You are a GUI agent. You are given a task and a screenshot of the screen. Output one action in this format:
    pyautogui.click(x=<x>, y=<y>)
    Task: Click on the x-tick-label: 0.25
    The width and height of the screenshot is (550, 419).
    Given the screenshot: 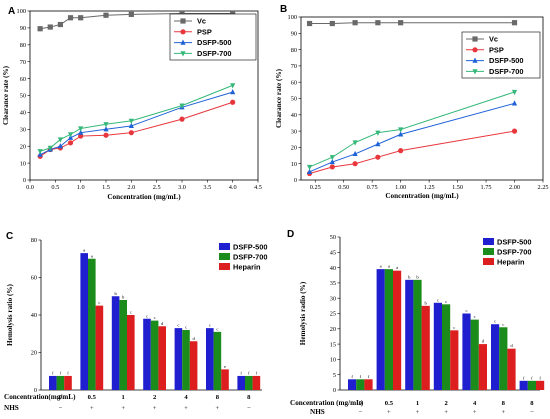 What is the action you would take?
    pyautogui.click(x=315, y=187)
    